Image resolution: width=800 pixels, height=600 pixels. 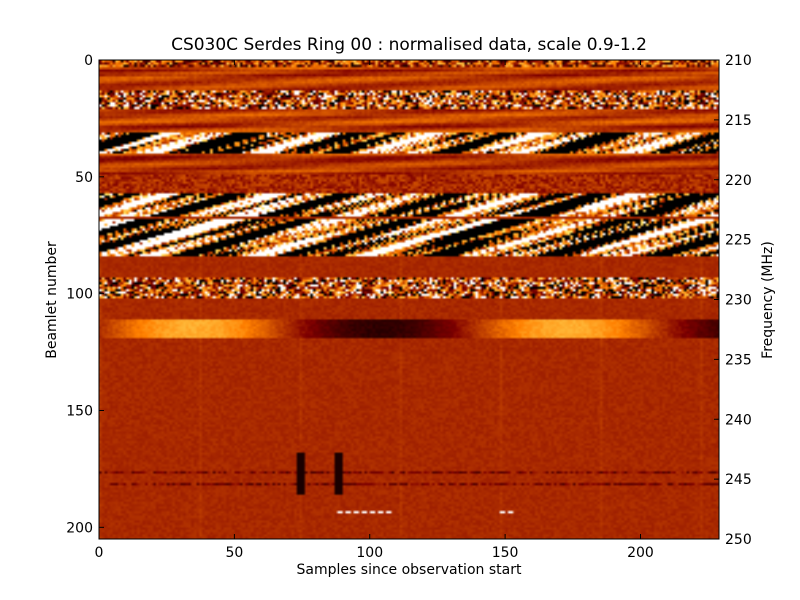 What do you see at coordinates (768, 300) in the screenshot?
I see `y2-axis-label: Frequency (MHz)` at bounding box center [768, 300].